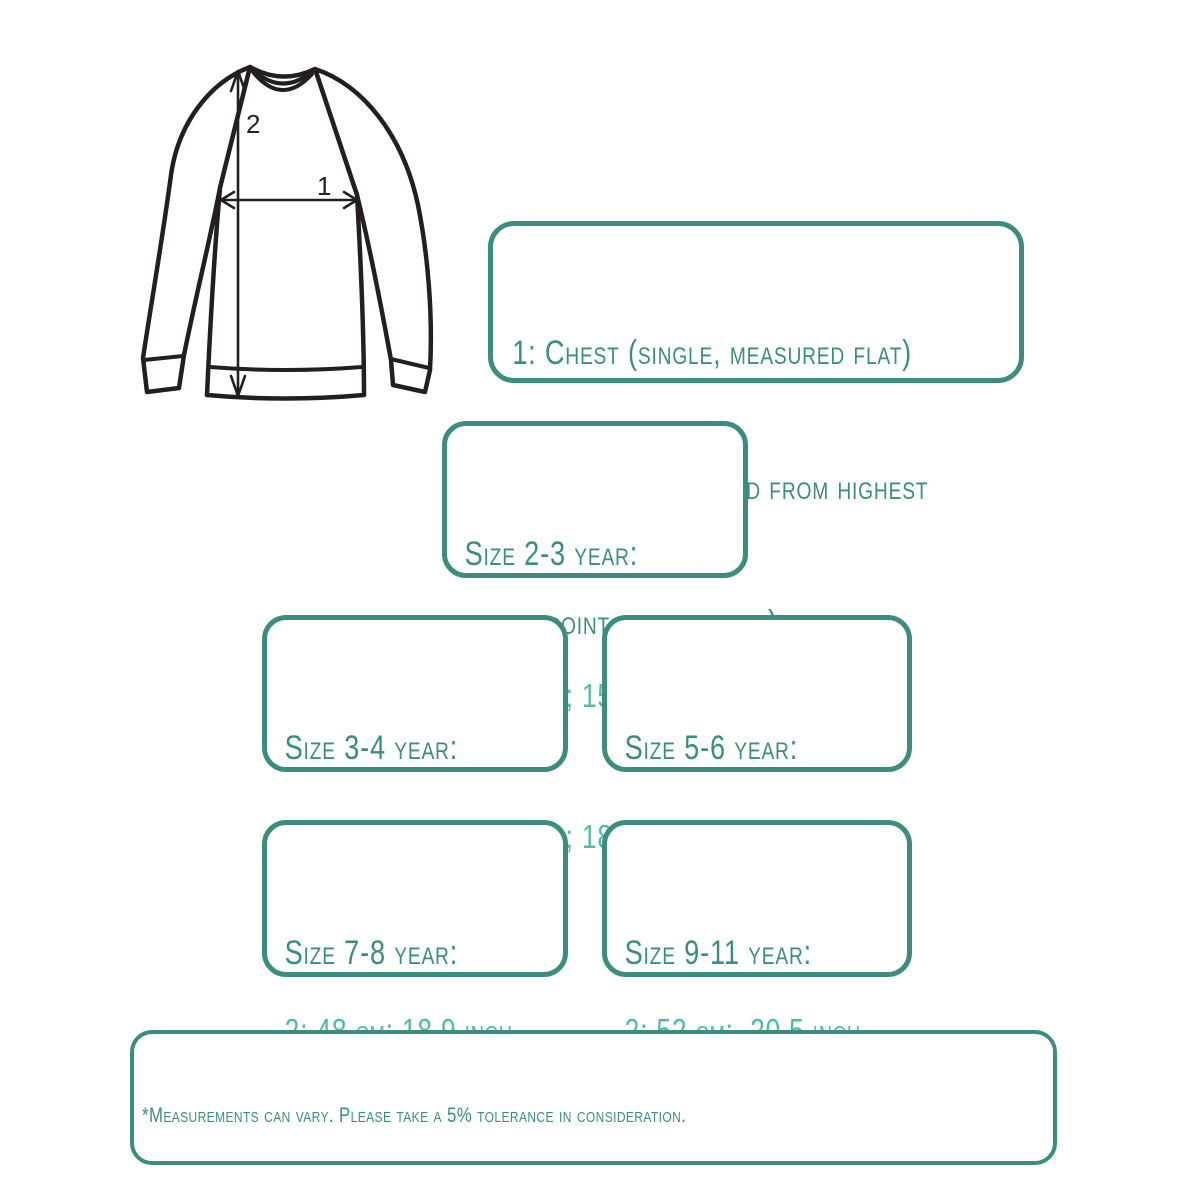 This screenshot has width=1177, height=1178. What do you see at coordinates (718, 953) in the screenshot?
I see `size-title: Size 9-11 year:` at bounding box center [718, 953].